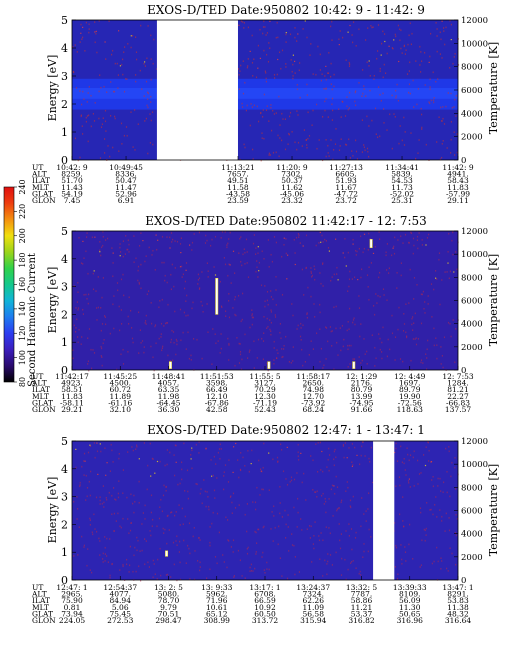 This screenshot has height=649, width=505. I want to click on orbit-value: 4500., so click(120, 383).